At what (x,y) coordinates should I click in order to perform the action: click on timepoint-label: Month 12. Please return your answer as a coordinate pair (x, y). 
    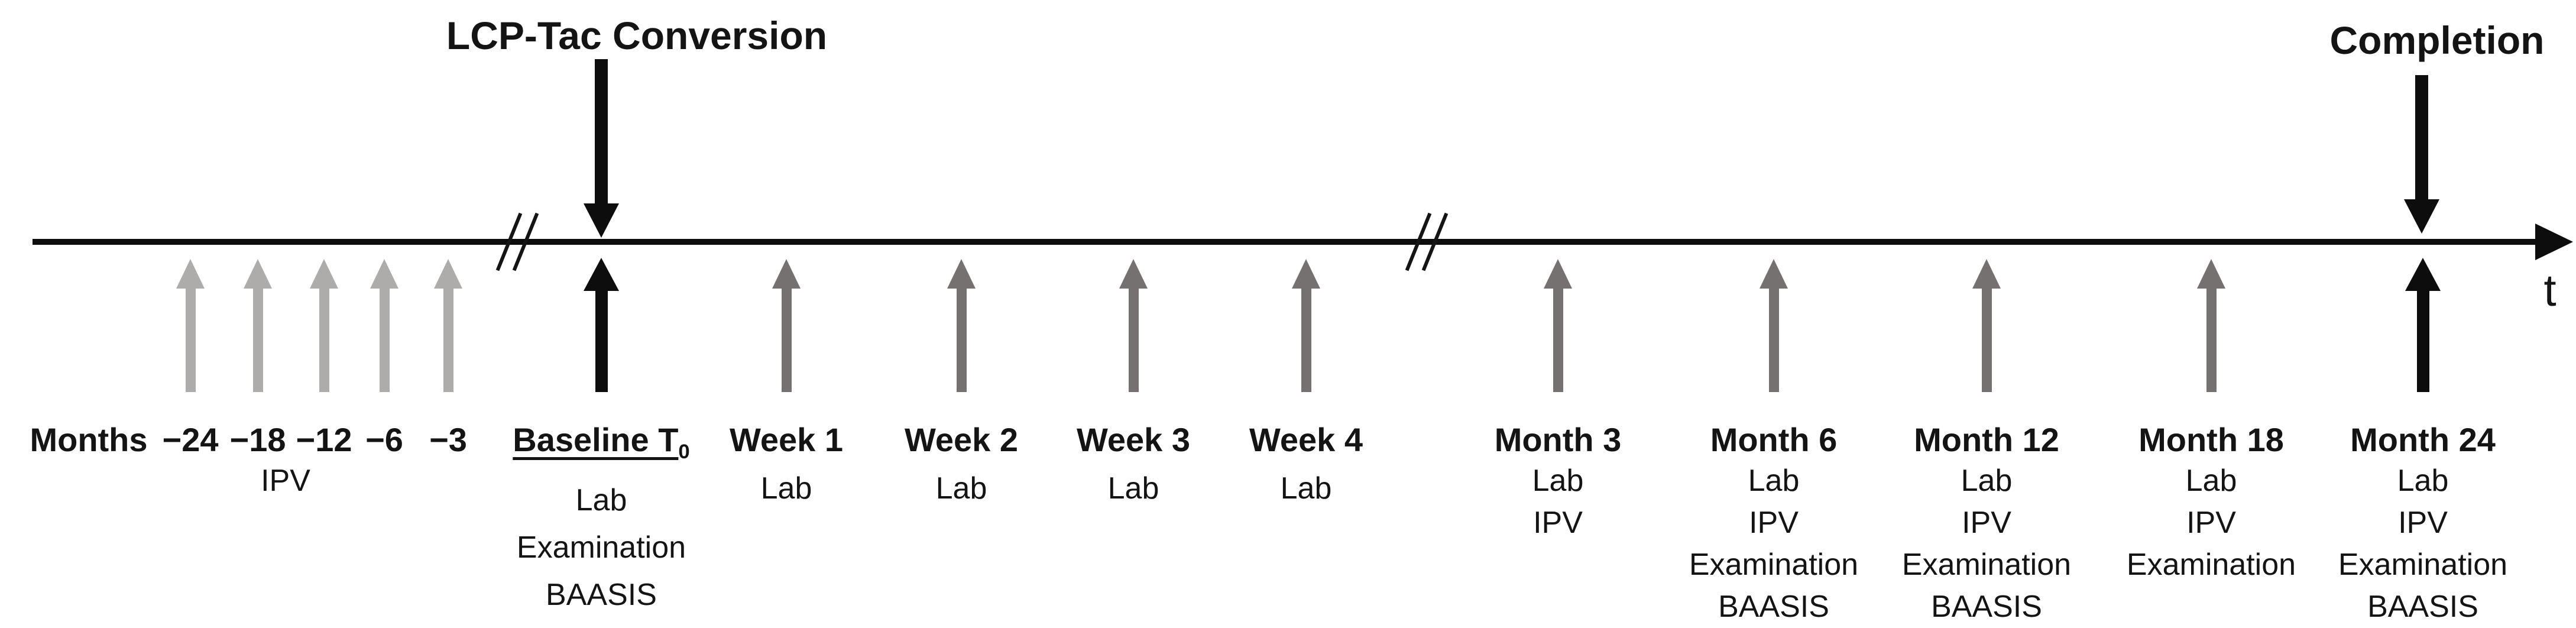
    Looking at the image, I should click on (1986, 439).